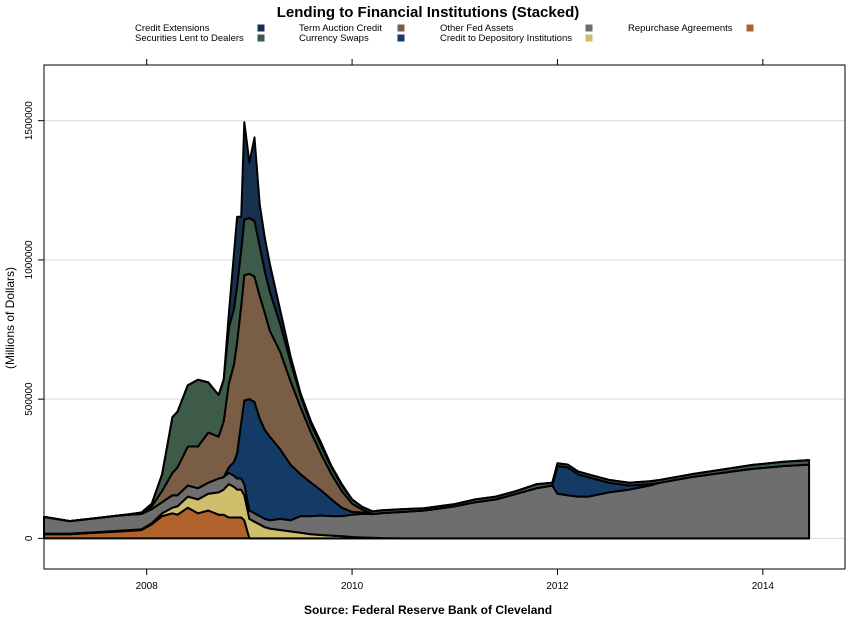 The image size is (857, 625). Describe the element at coordinates (189, 38) in the screenshot. I see `legend-label: Securities Lent to Dealers` at that location.